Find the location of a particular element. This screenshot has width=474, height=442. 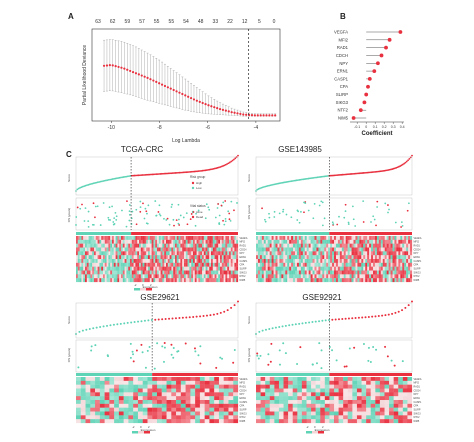

coefficient-dot is located at coordinates (389, 39).